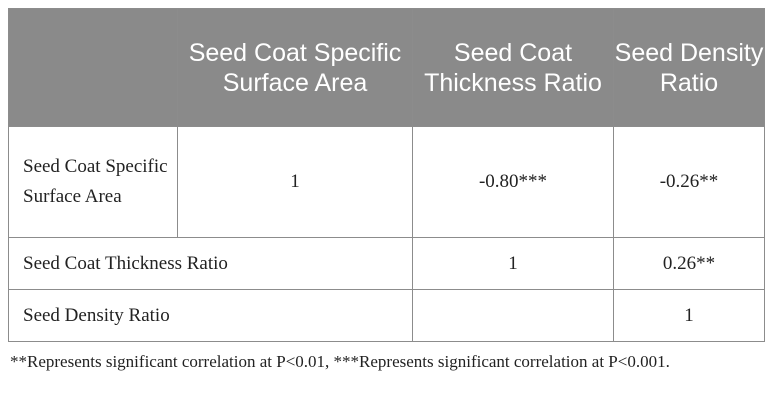 This screenshot has width=772, height=404. I want to click on cell-density-ratio: -0.26**, so click(689, 182).